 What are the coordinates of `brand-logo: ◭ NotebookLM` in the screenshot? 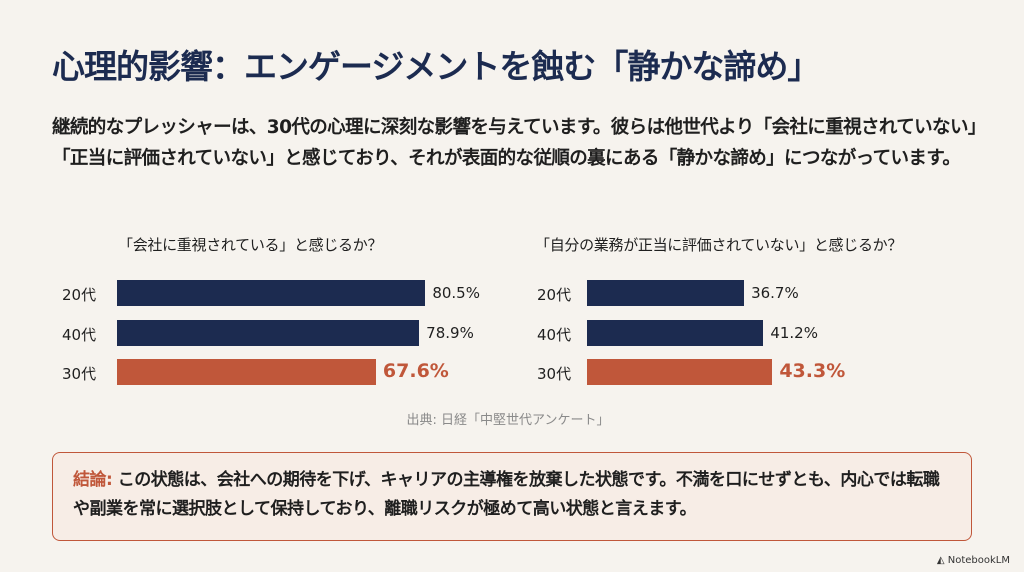 It's located at (973, 560).